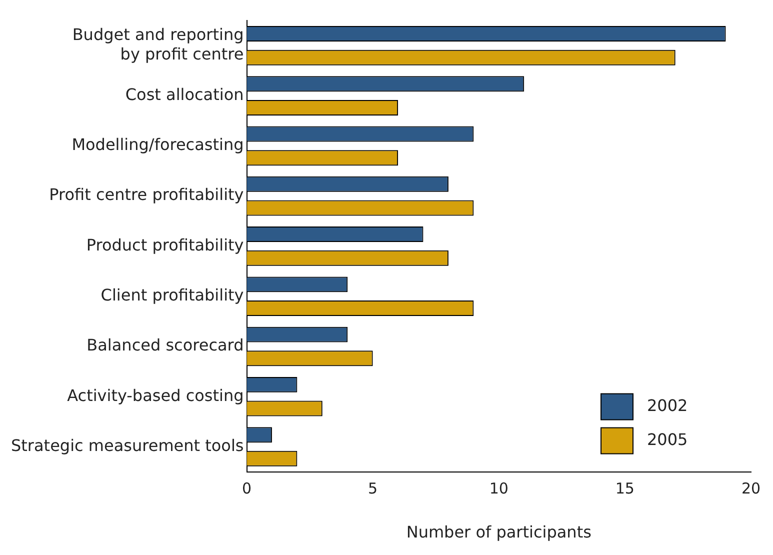  I want to click on x-tick-label: 5, so click(373, 489).